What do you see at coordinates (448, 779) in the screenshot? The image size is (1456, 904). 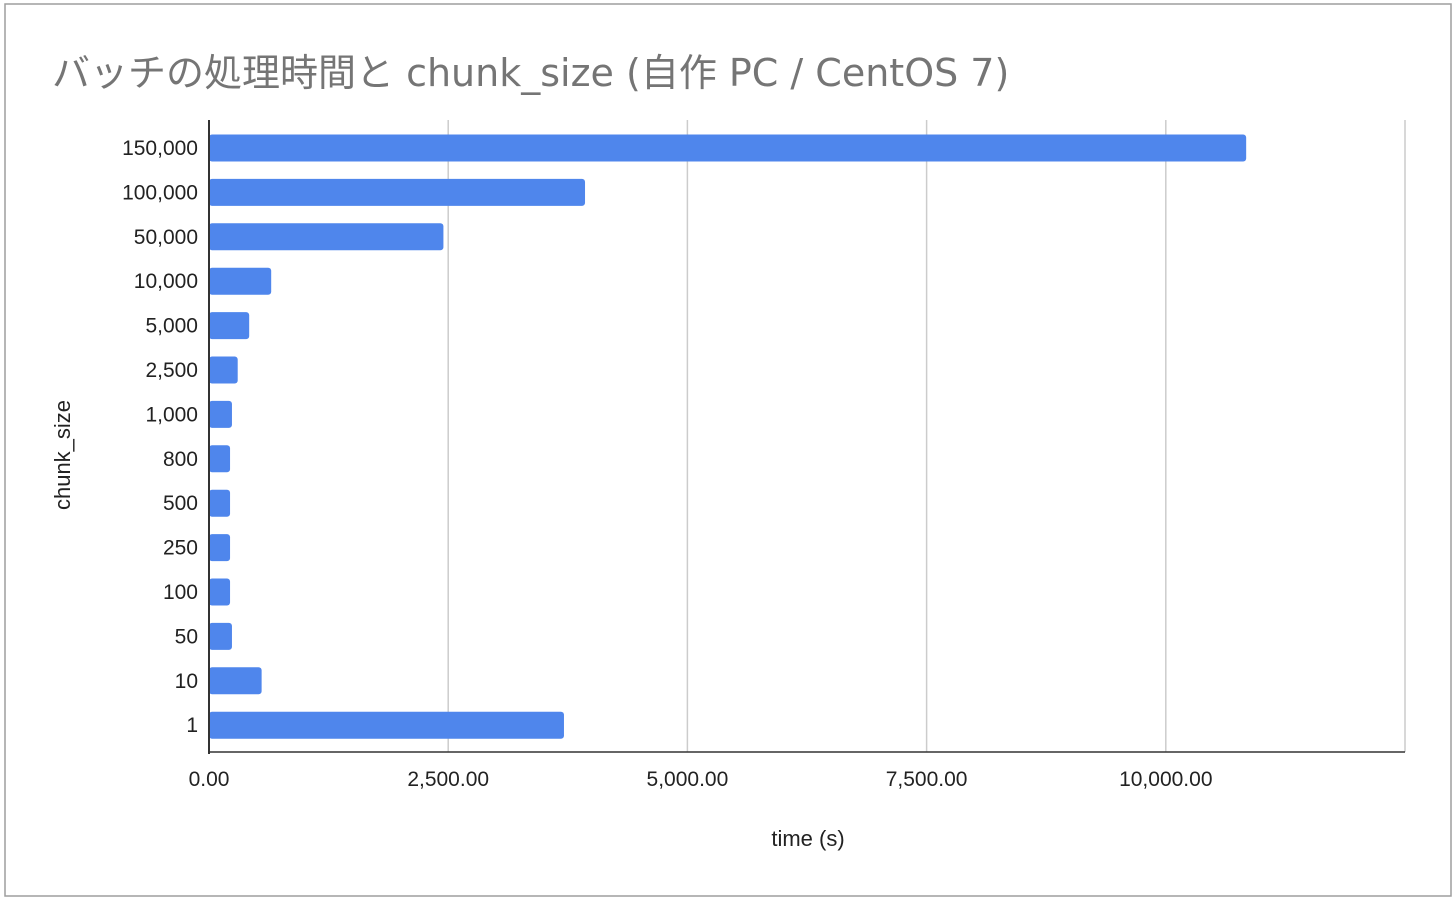 I see `x-tick-label-1: 2,500.00` at bounding box center [448, 779].